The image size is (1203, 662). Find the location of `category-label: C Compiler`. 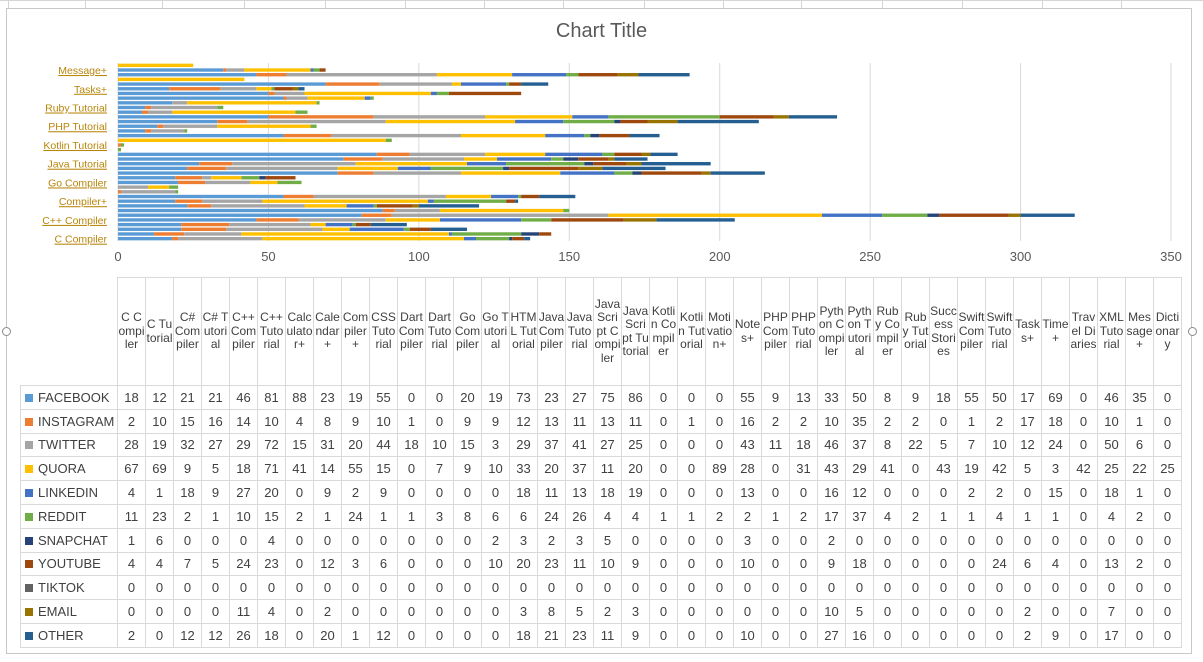

category-label: C Compiler is located at coordinates (80, 240).